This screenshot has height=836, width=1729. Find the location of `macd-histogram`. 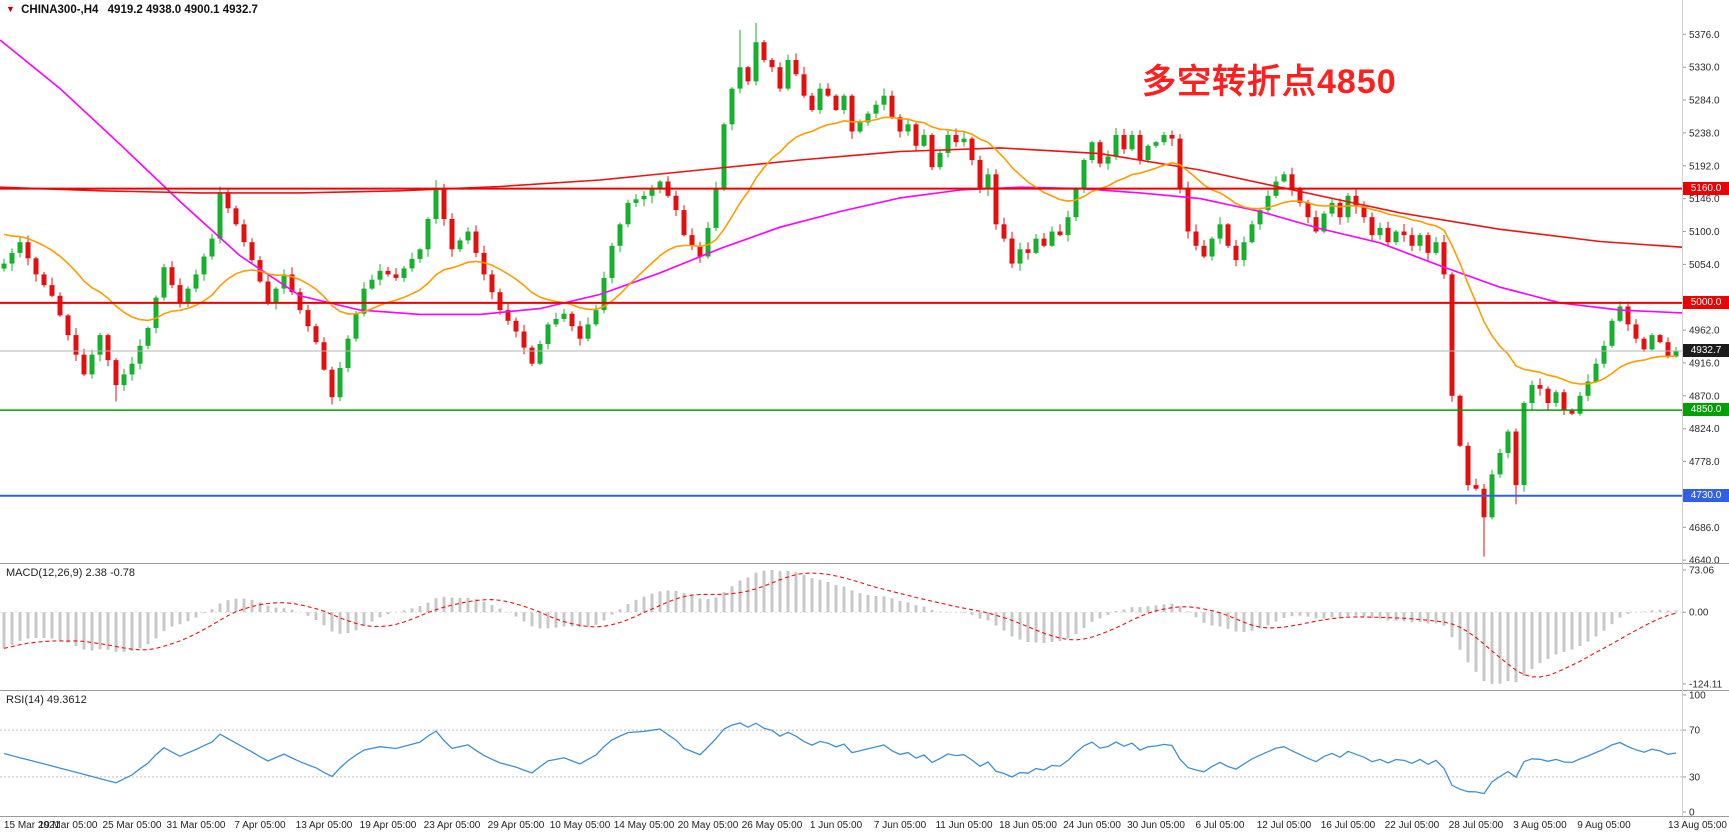

macd-histogram is located at coordinates (840, 627).